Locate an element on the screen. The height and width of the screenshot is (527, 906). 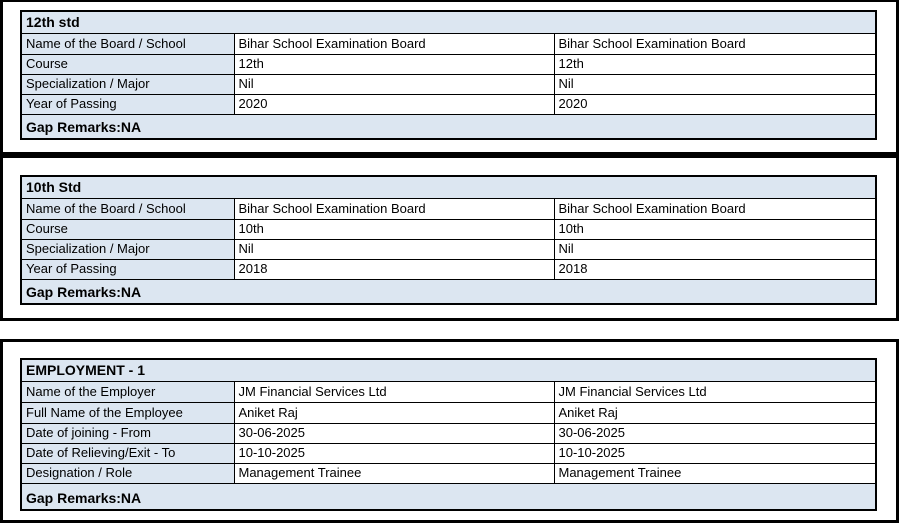
table-row: 10th Std is located at coordinates (448, 187).